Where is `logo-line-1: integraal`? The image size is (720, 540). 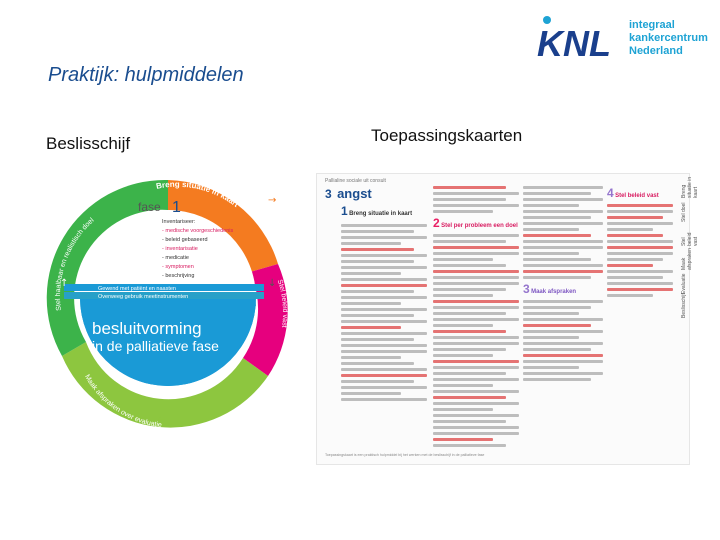
logo-line-1: integraal is located at coordinates (652, 25).